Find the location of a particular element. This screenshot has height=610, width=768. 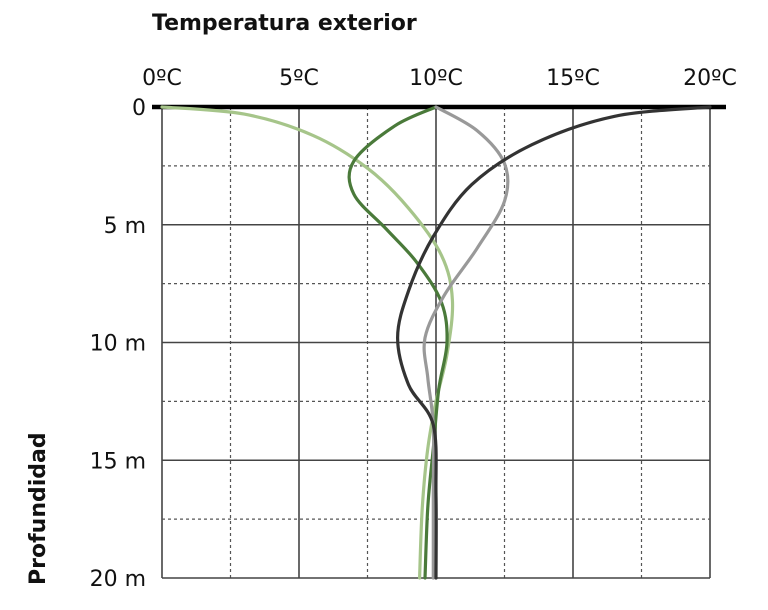

y-tick-labels: 0 5 m 10 m 15 m 20 m is located at coordinates (118, 344).